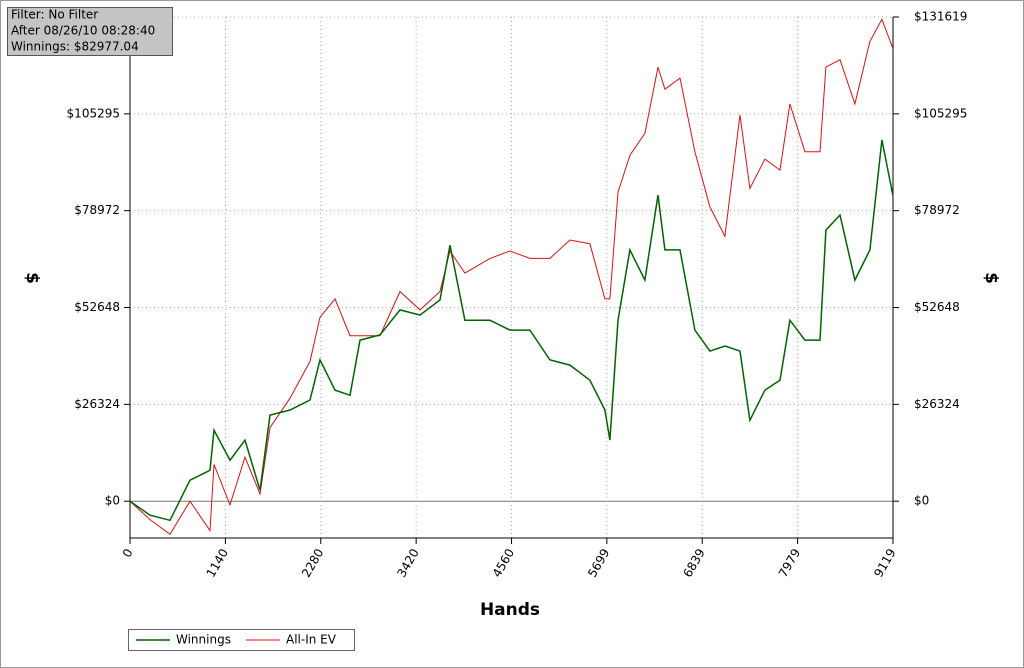 The height and width of the screenshot is (668, 1024). I want to click on y2-tick-label: $131619, so click(940, 17).